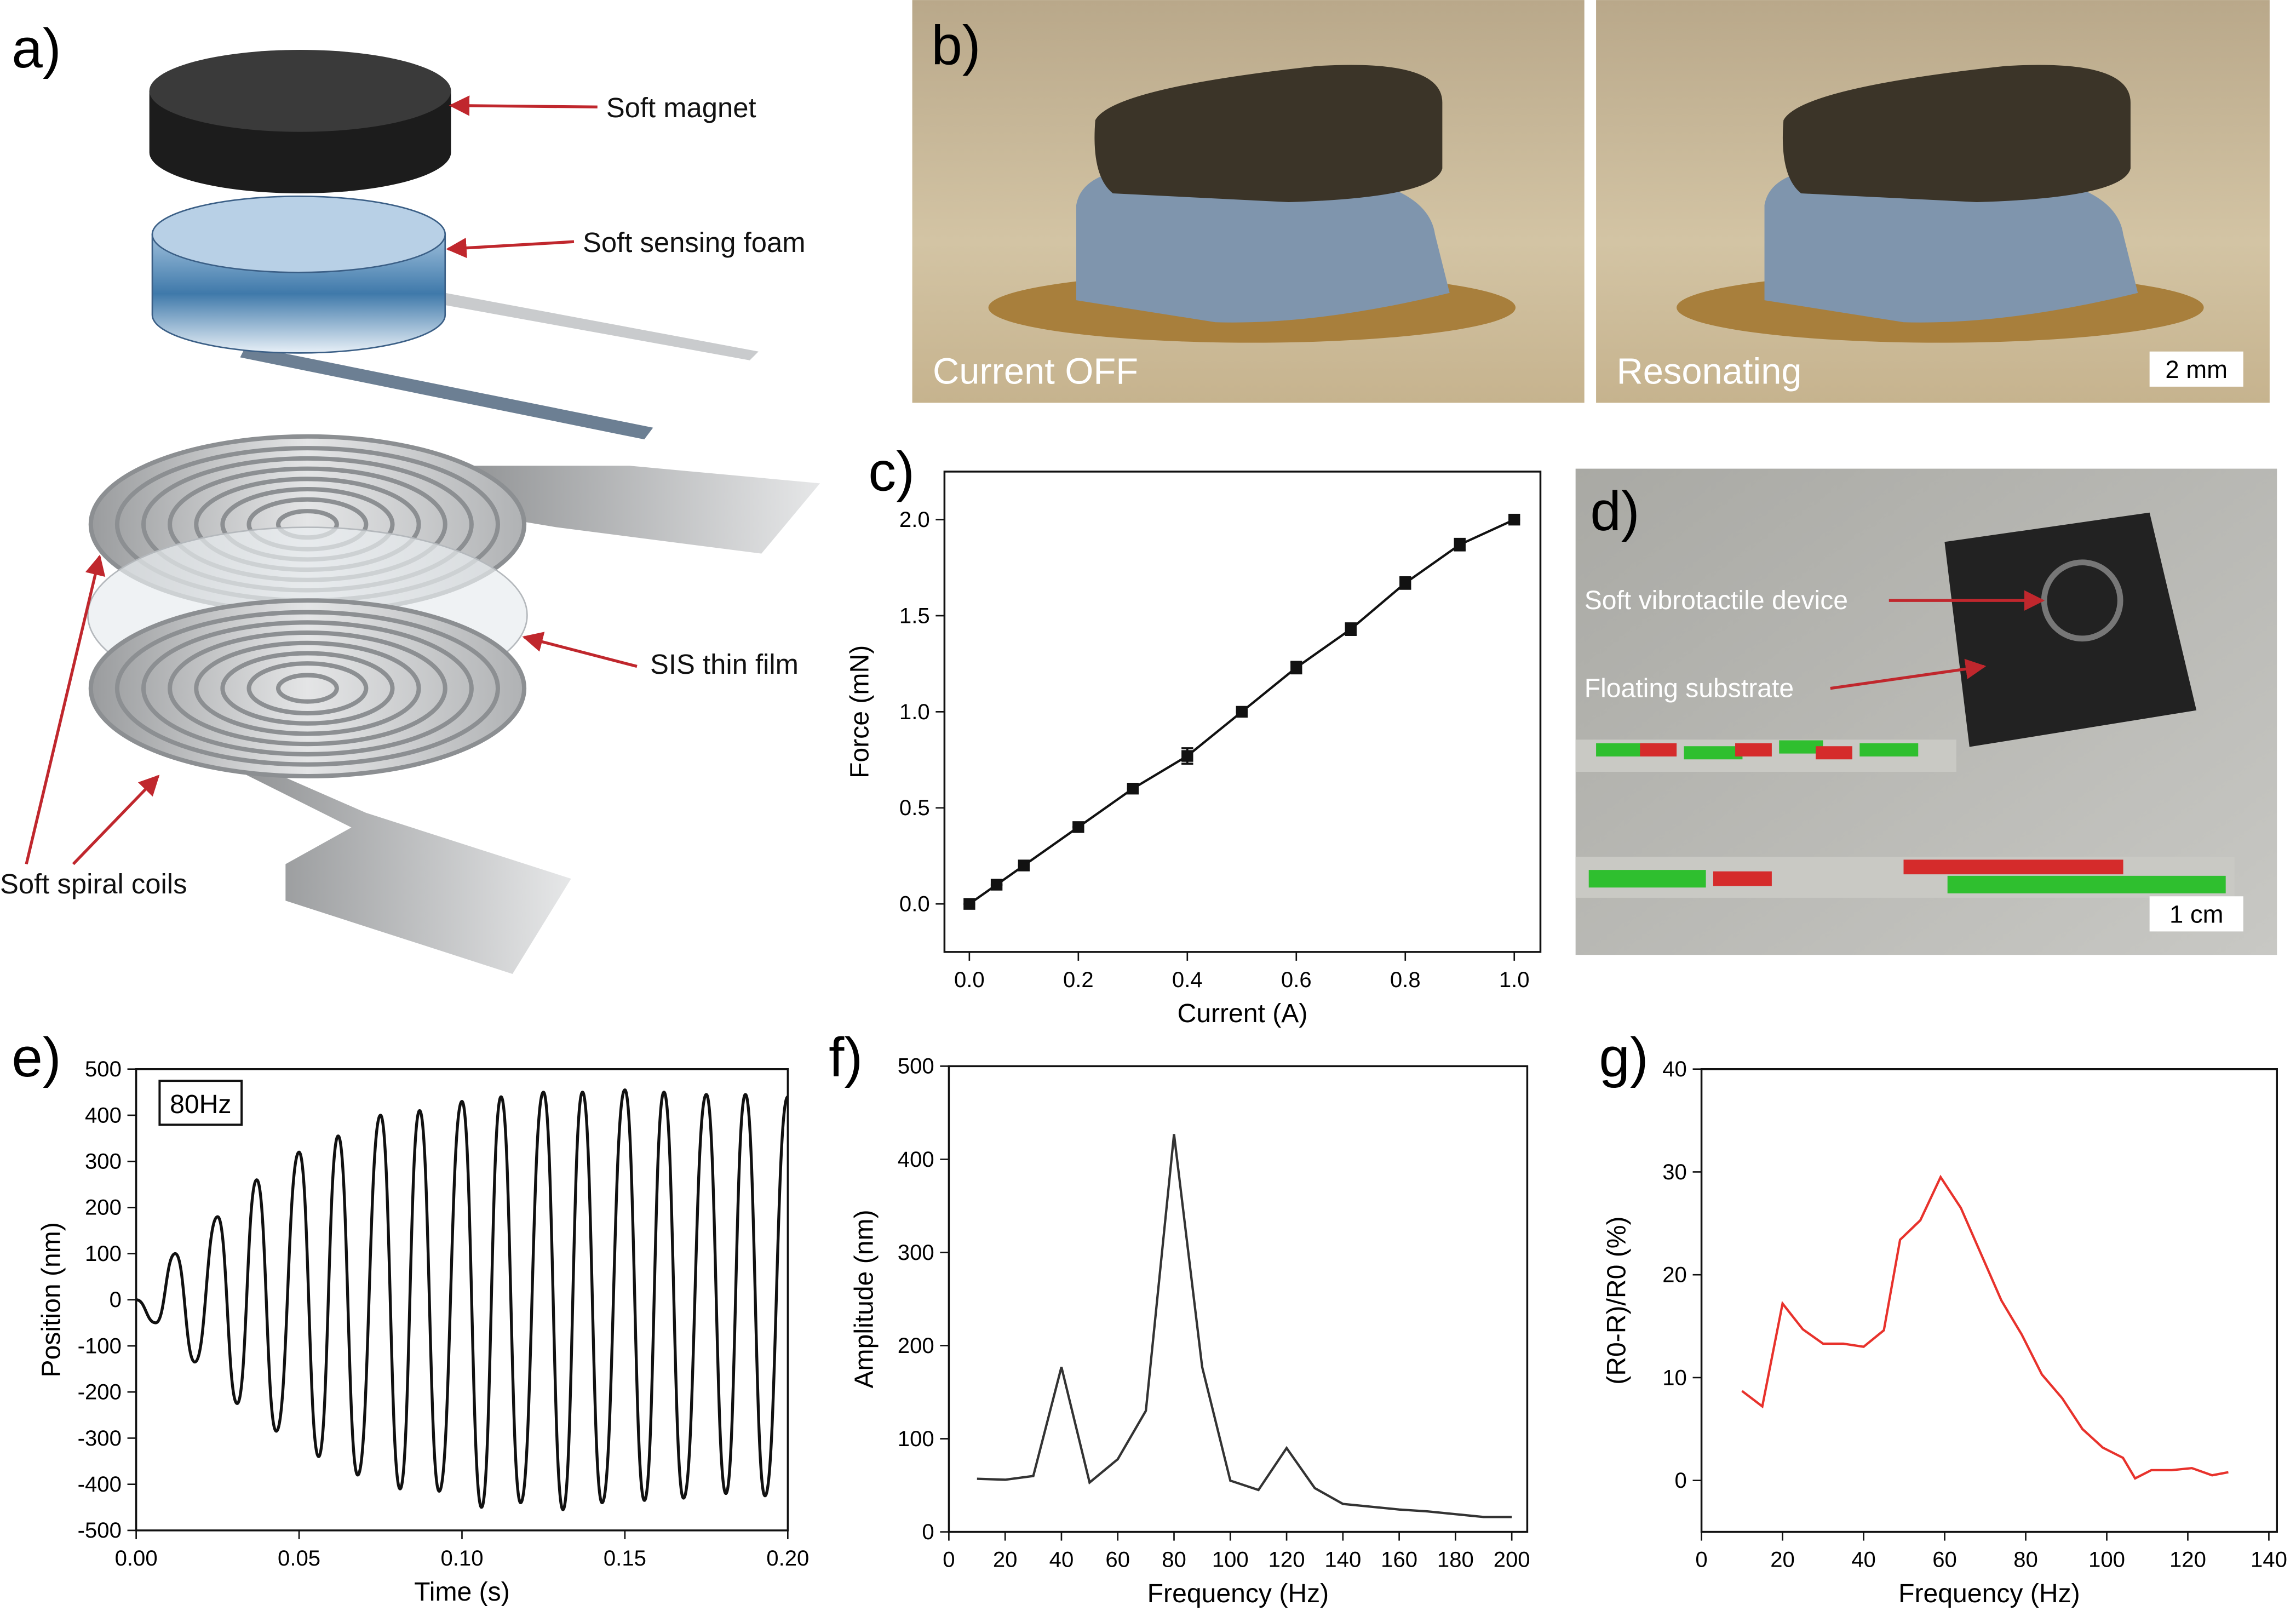 Image resolution: width=2296 pixels, height=1611 pixels. Describe the element at coordinates (915, 520) in the screenshot. I see `y-tick-label: 2.0` at that location.